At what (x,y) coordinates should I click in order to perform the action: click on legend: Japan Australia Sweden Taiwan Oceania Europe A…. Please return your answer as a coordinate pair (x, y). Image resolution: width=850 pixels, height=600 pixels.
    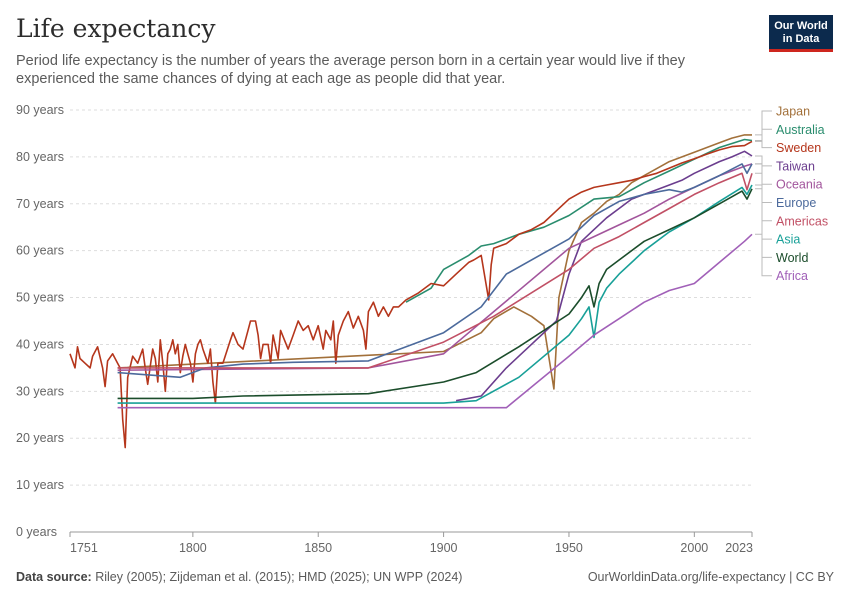
    Looking at the image, I should click on (791, 194).